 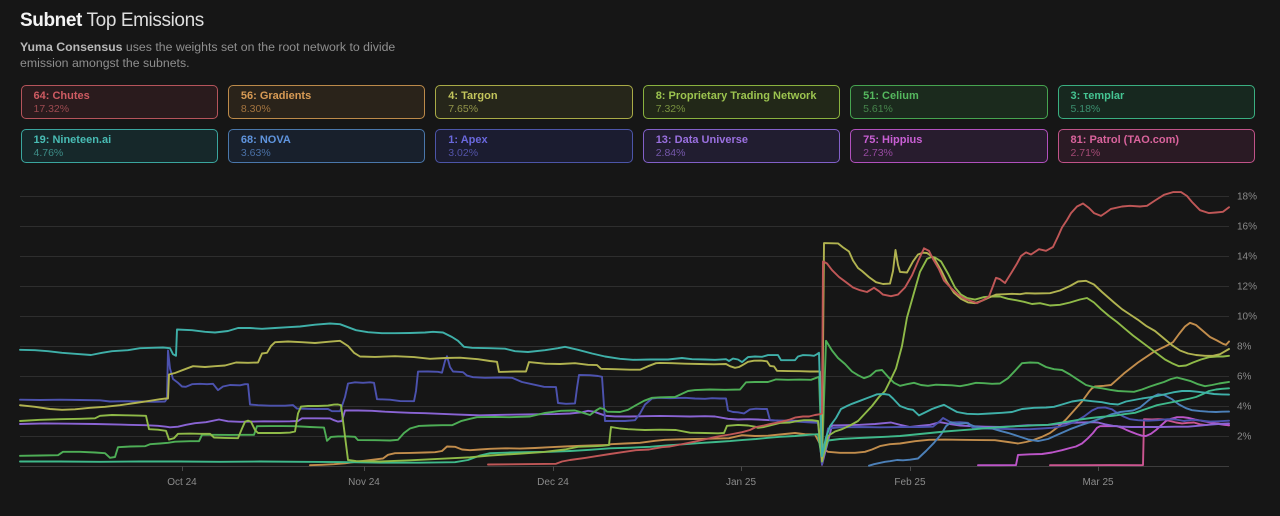 What do you see at coordinates (1244, 377) in the screenshot?
I see `svg-text: 6%` at bounding box center [1244, 377].